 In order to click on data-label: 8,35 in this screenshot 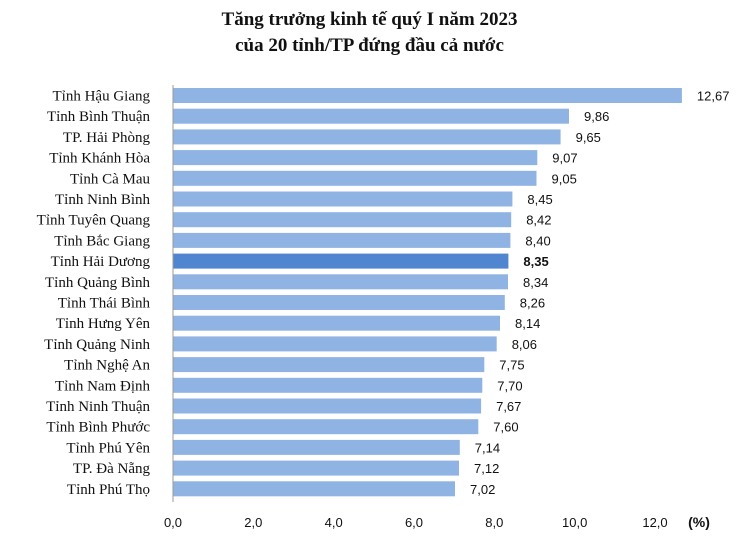, I will do `click(535, 261)`.